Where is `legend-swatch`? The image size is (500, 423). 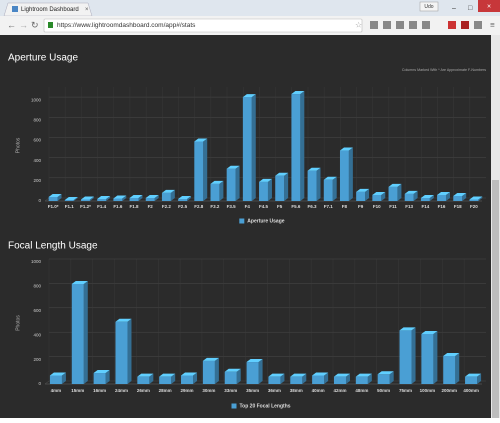 legend-swatch is located at coordinates (234, 406).